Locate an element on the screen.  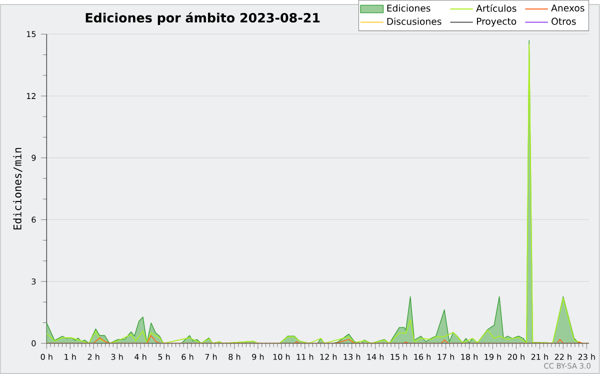
legend-label: Otros is located at coordinates (564, 21).